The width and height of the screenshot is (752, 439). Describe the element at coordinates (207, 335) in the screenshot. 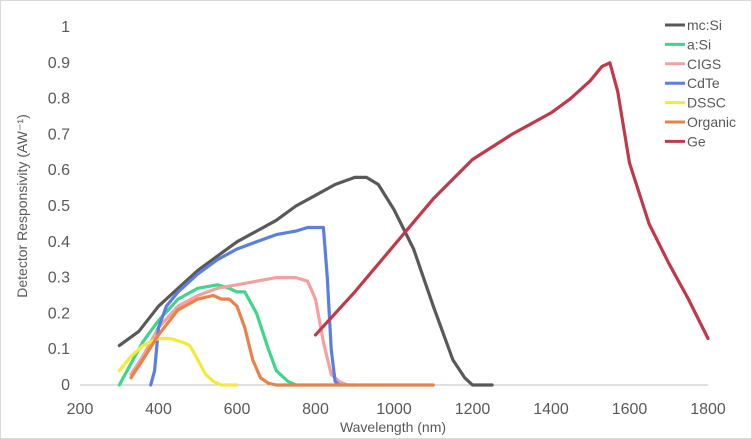

I see `series-line-a-si` at that location.